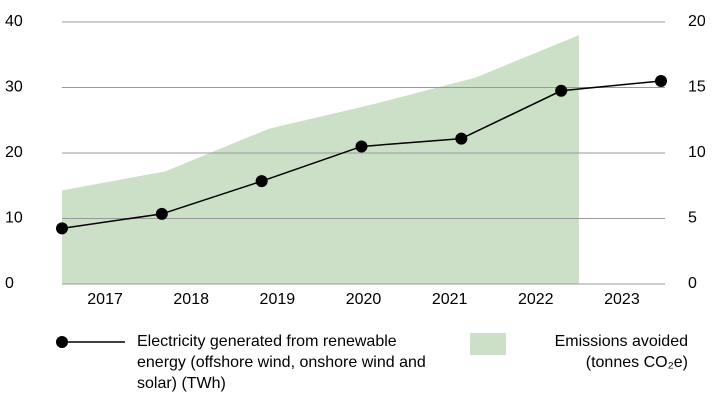 The width and height of the screenshot is (712, 403). Describe the element at coordinates (14, 152) in the screenshot. I see `y-tick-label: 20` at that location.